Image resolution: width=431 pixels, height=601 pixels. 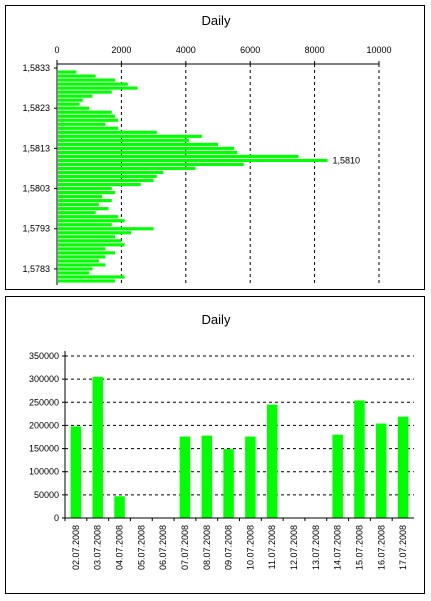 What do you see at coordinates (359, 547) in the screenshot?
I see `daily-volume-x-tick-label: 15.07.2008` at bounding box center [359, 547].